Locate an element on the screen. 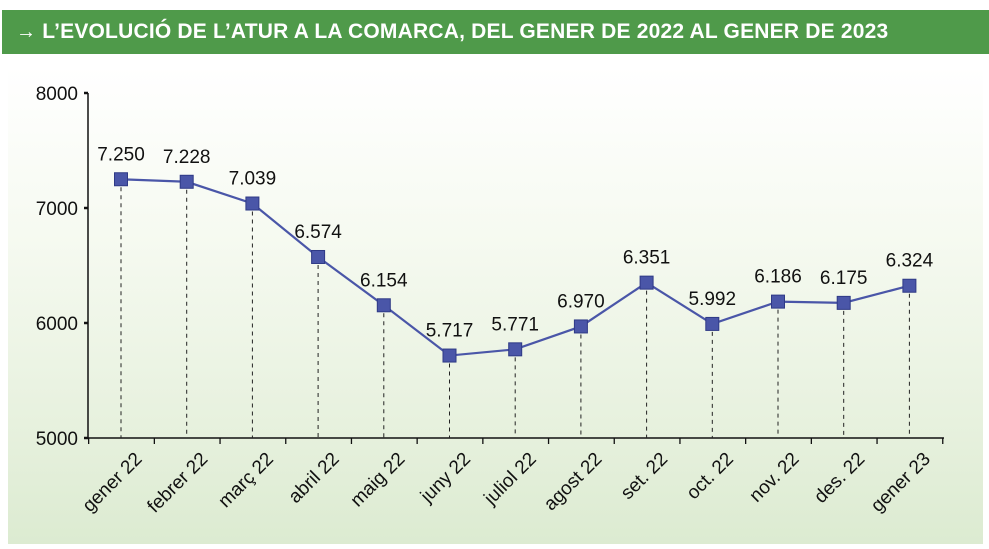 The image size is (989, 549). data-label: 6.574 is located at coordinates (318, 232).